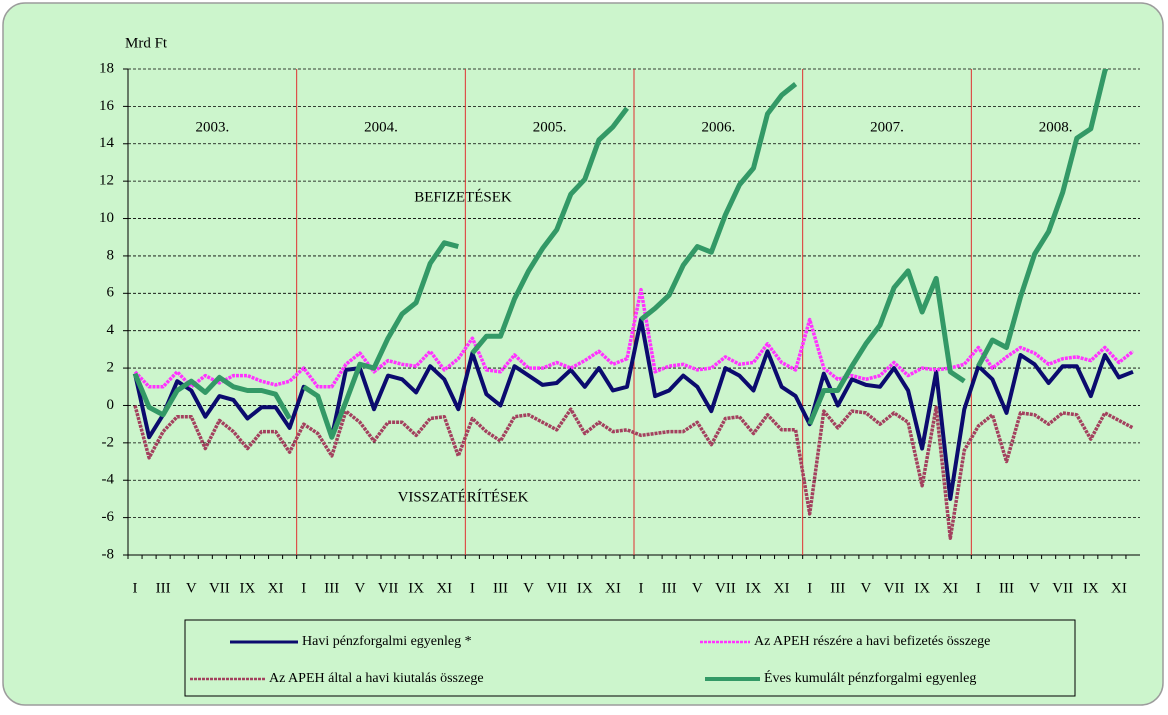 The height and width of the screenshot is (715, 1168). I want to click on y-tick-label: -2, so click(108, 442).